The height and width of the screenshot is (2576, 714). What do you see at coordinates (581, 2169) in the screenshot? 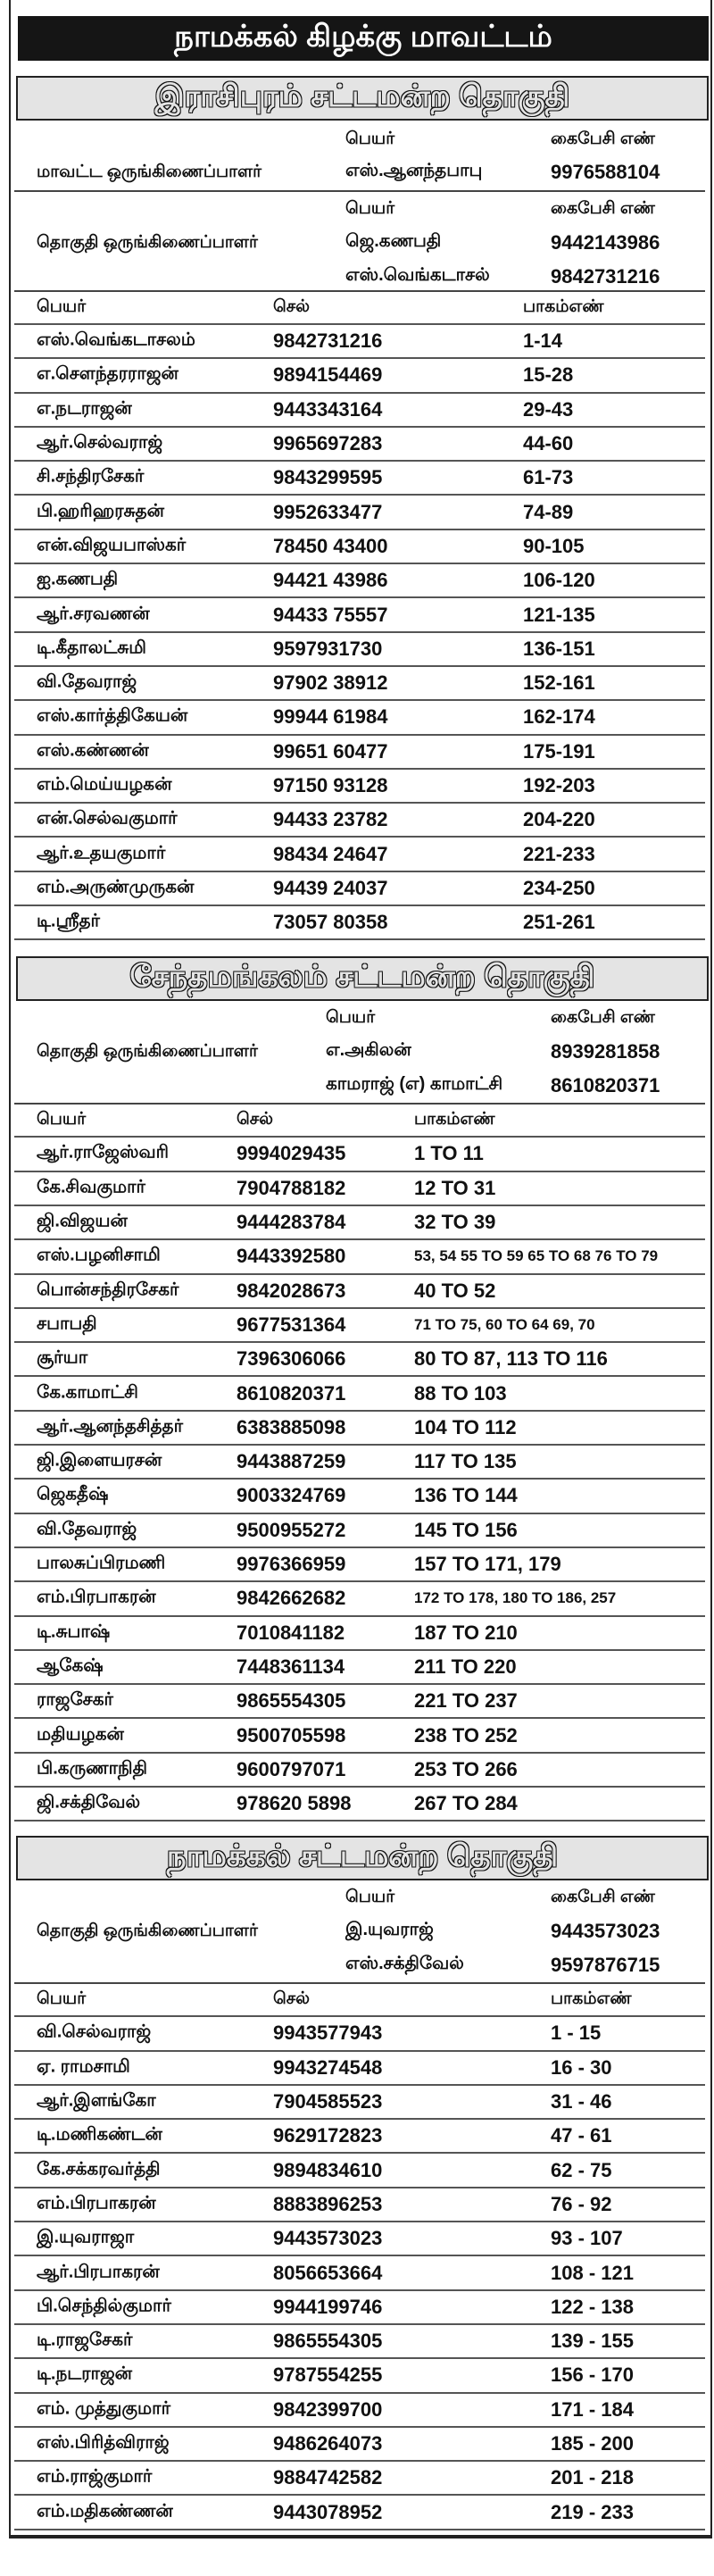
I see `member-part-number: 62 - 75` at bounding box center [581, 2169].